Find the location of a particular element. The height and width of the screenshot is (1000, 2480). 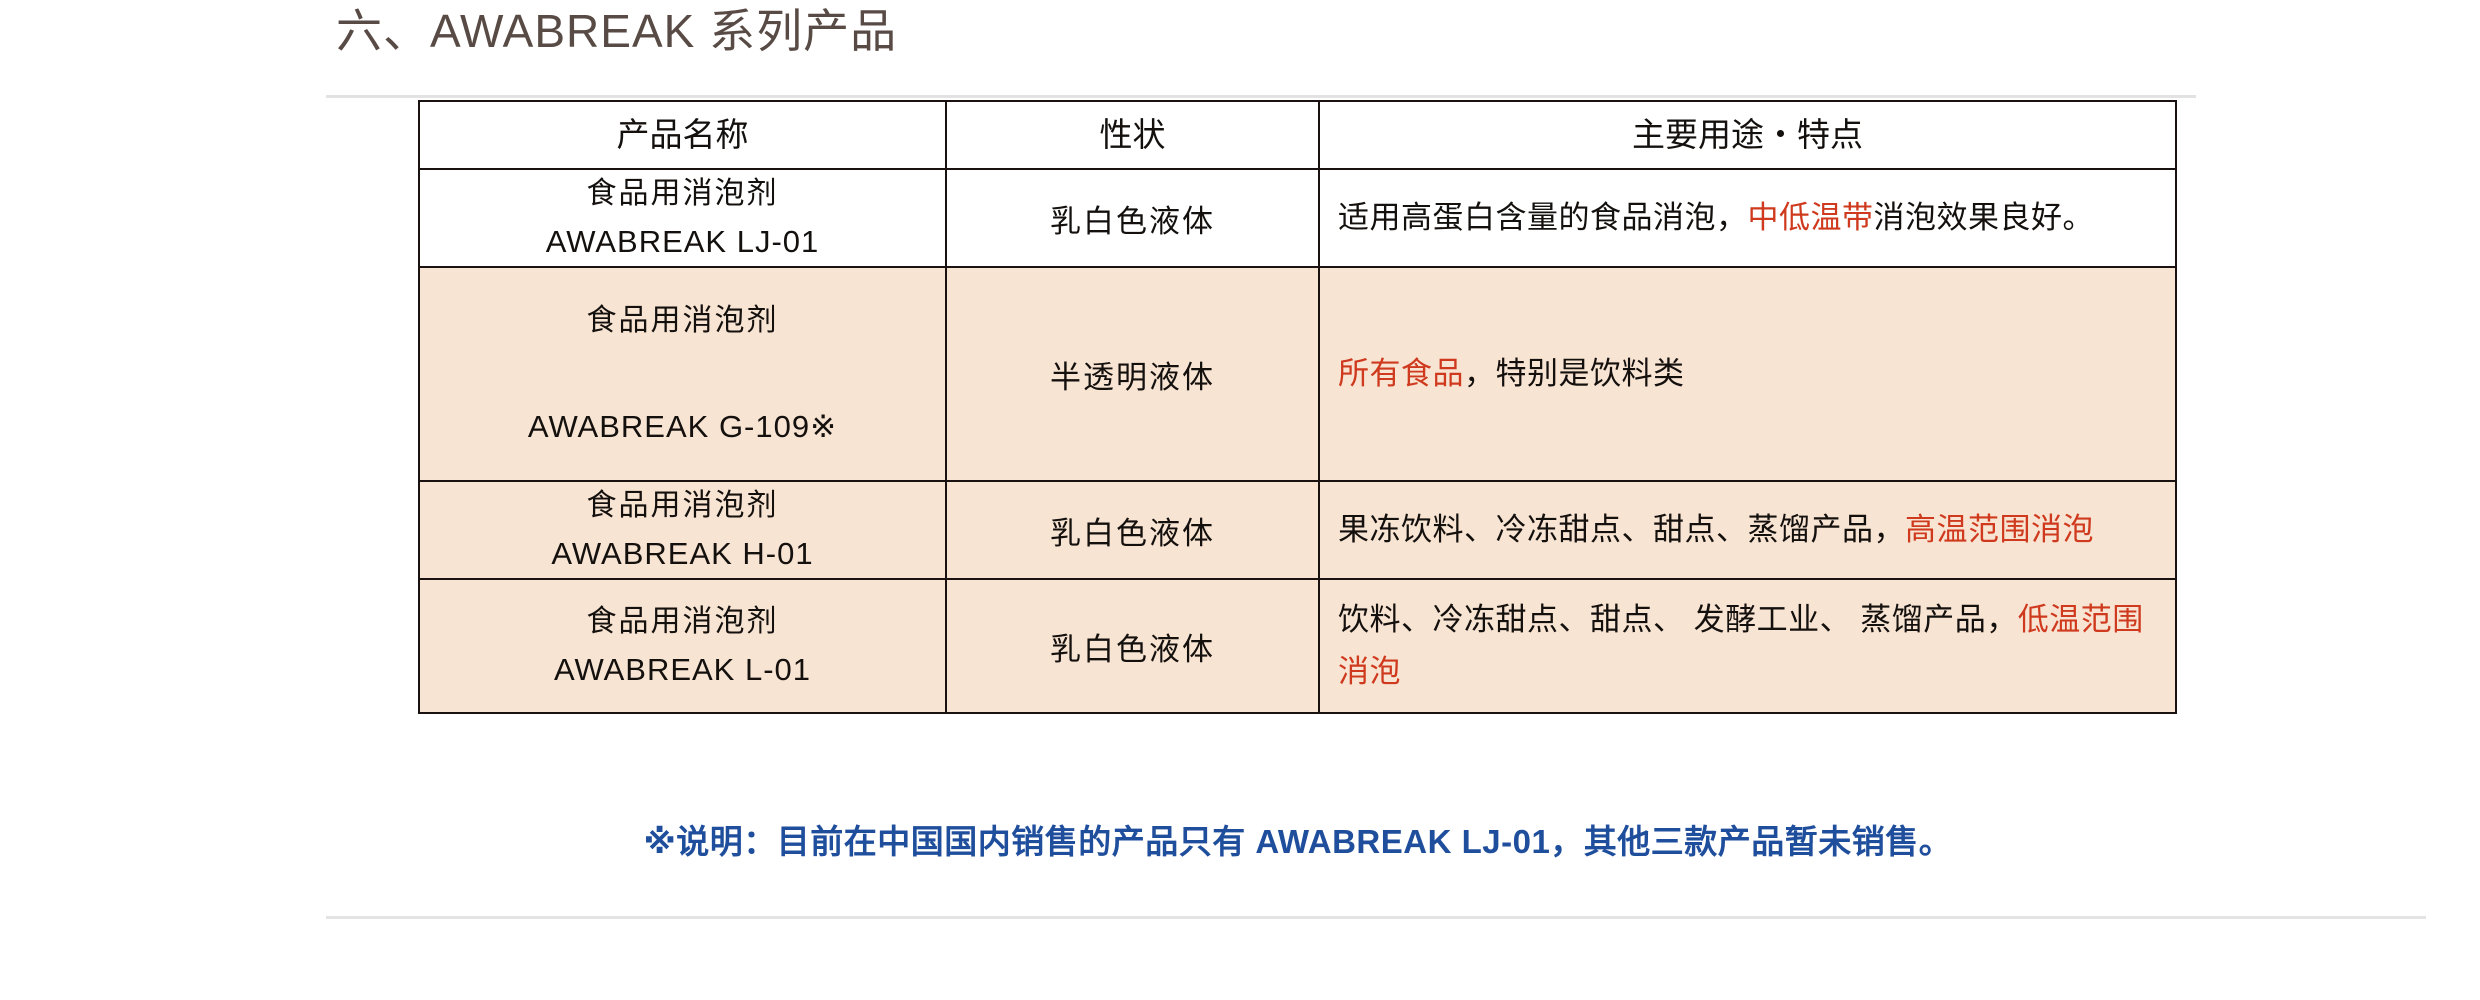

column-header-product-name: 产品名称 is located at coordinates (682, 135).